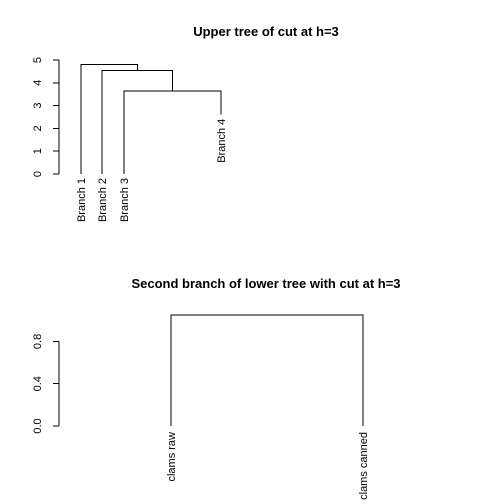 This screenshot has height=504, width=504. What do you see at coordinates (38, 106) in the screenshot?
I see `p1-y-tick-label: 3` at bounding box center [38, 106].